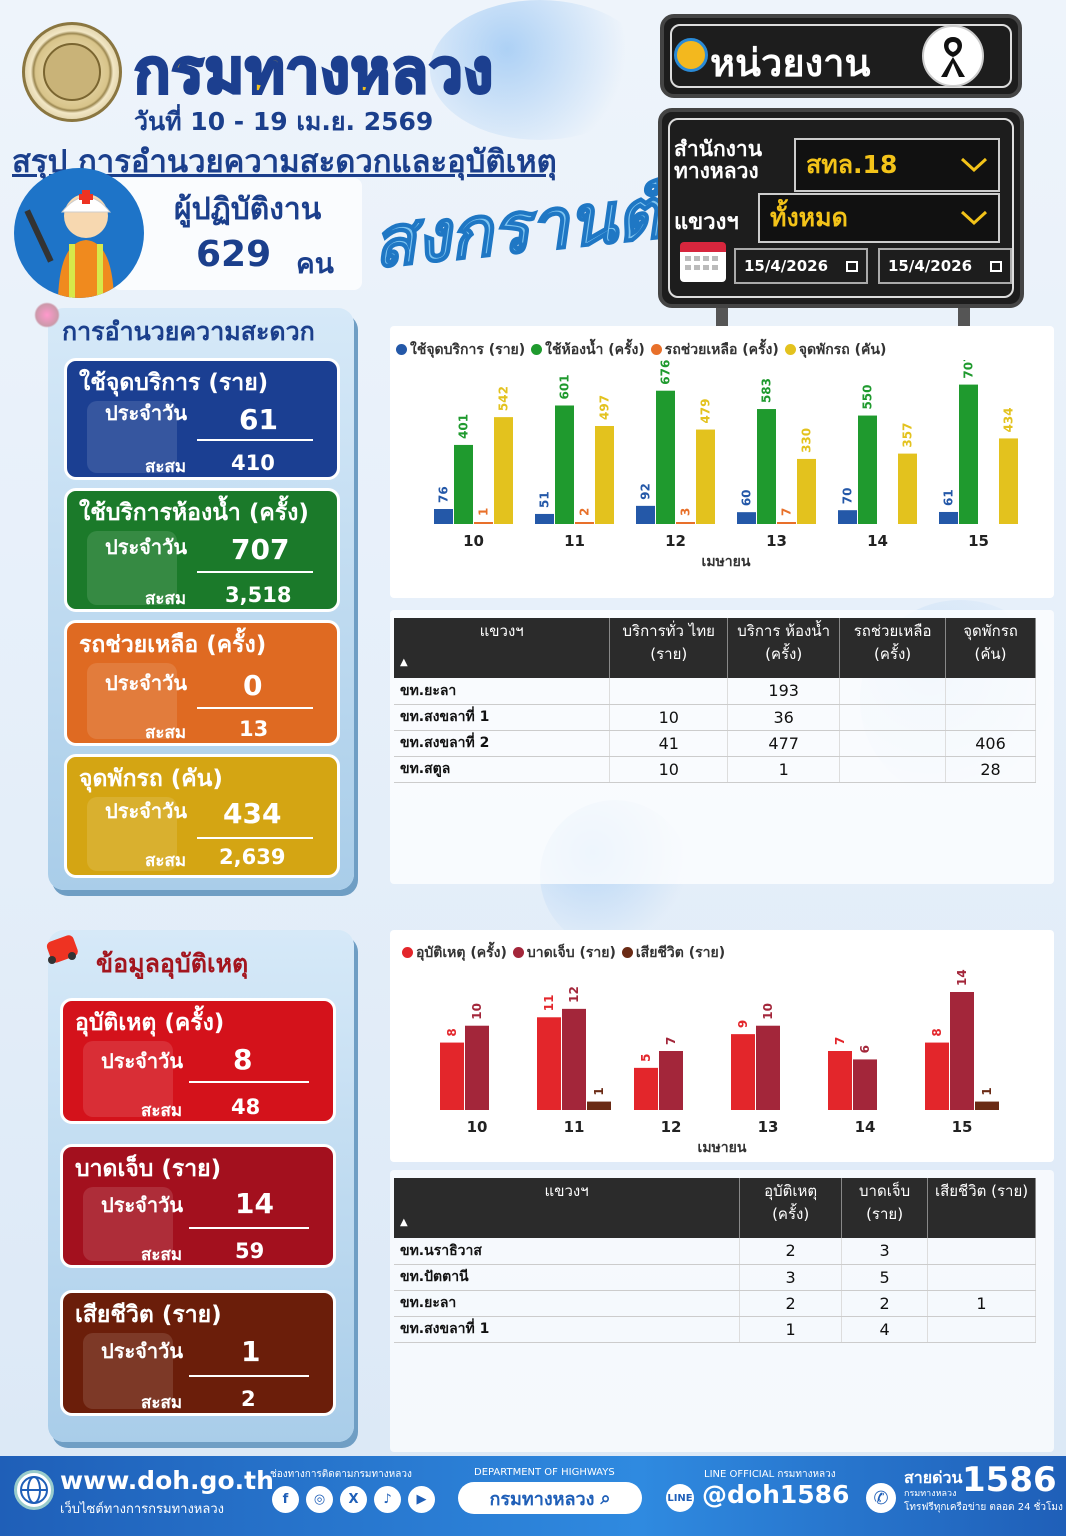 This screenshot has height=1536, width=1066. What do you see at coordinates (879, 218) in the screenshot?
I see `district-select: ทั้งหมด` at bounding box center [879, 218].